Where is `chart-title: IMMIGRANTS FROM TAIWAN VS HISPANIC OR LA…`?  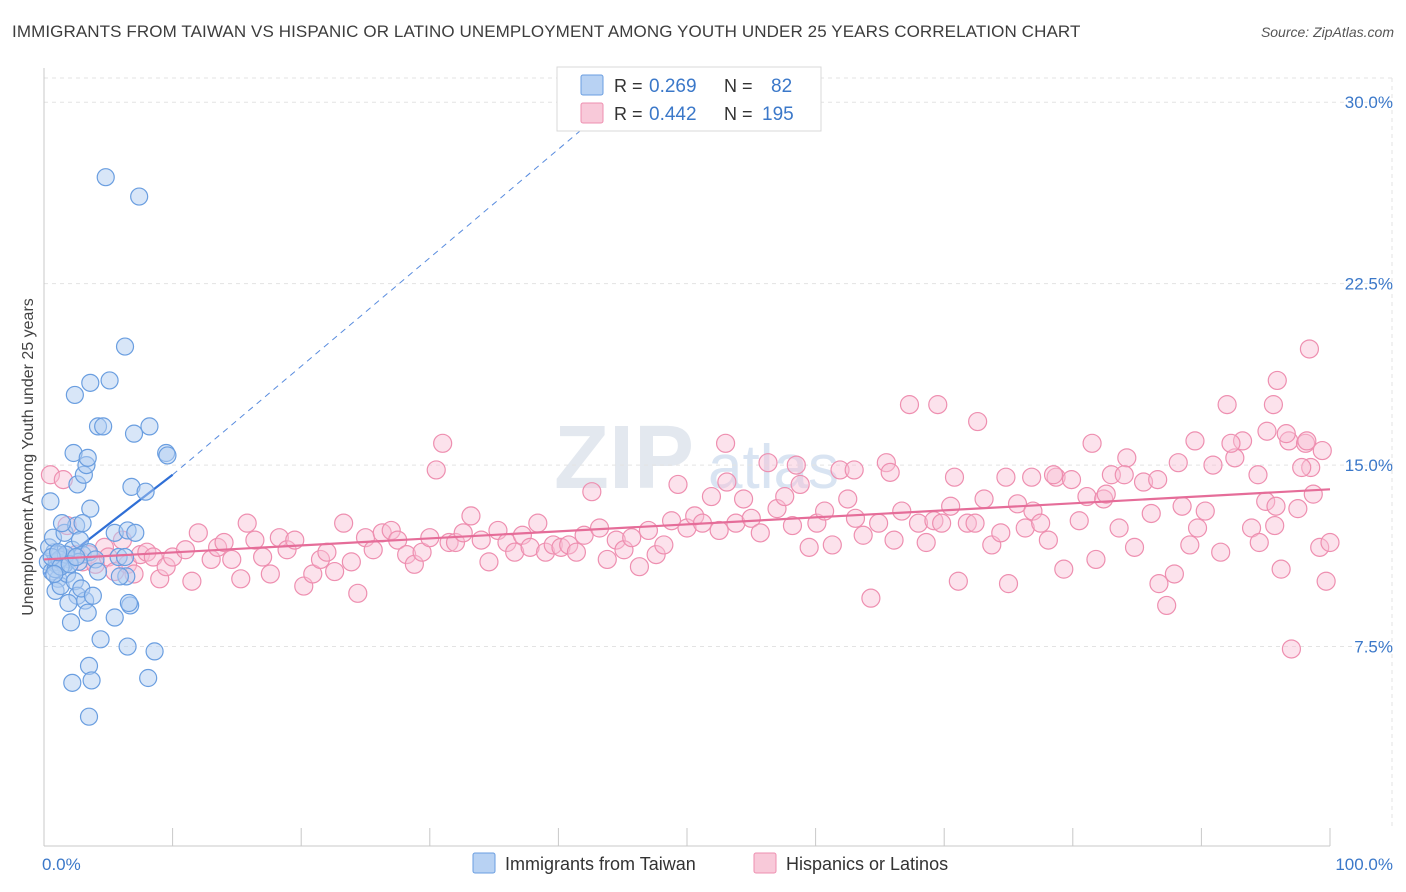
chart-title: IMMIGRANTS FROM TAIWAN VS HISPANIC OR LA… is located at coordinates (546, 31).